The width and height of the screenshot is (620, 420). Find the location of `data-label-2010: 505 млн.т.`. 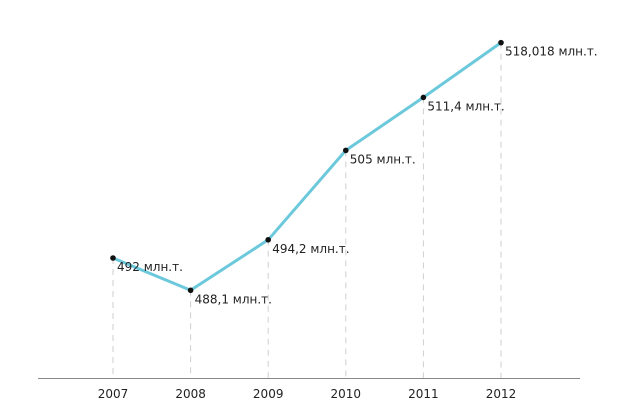

data-label-2010: 505 млн.т. is located at coordinates (383, 159).